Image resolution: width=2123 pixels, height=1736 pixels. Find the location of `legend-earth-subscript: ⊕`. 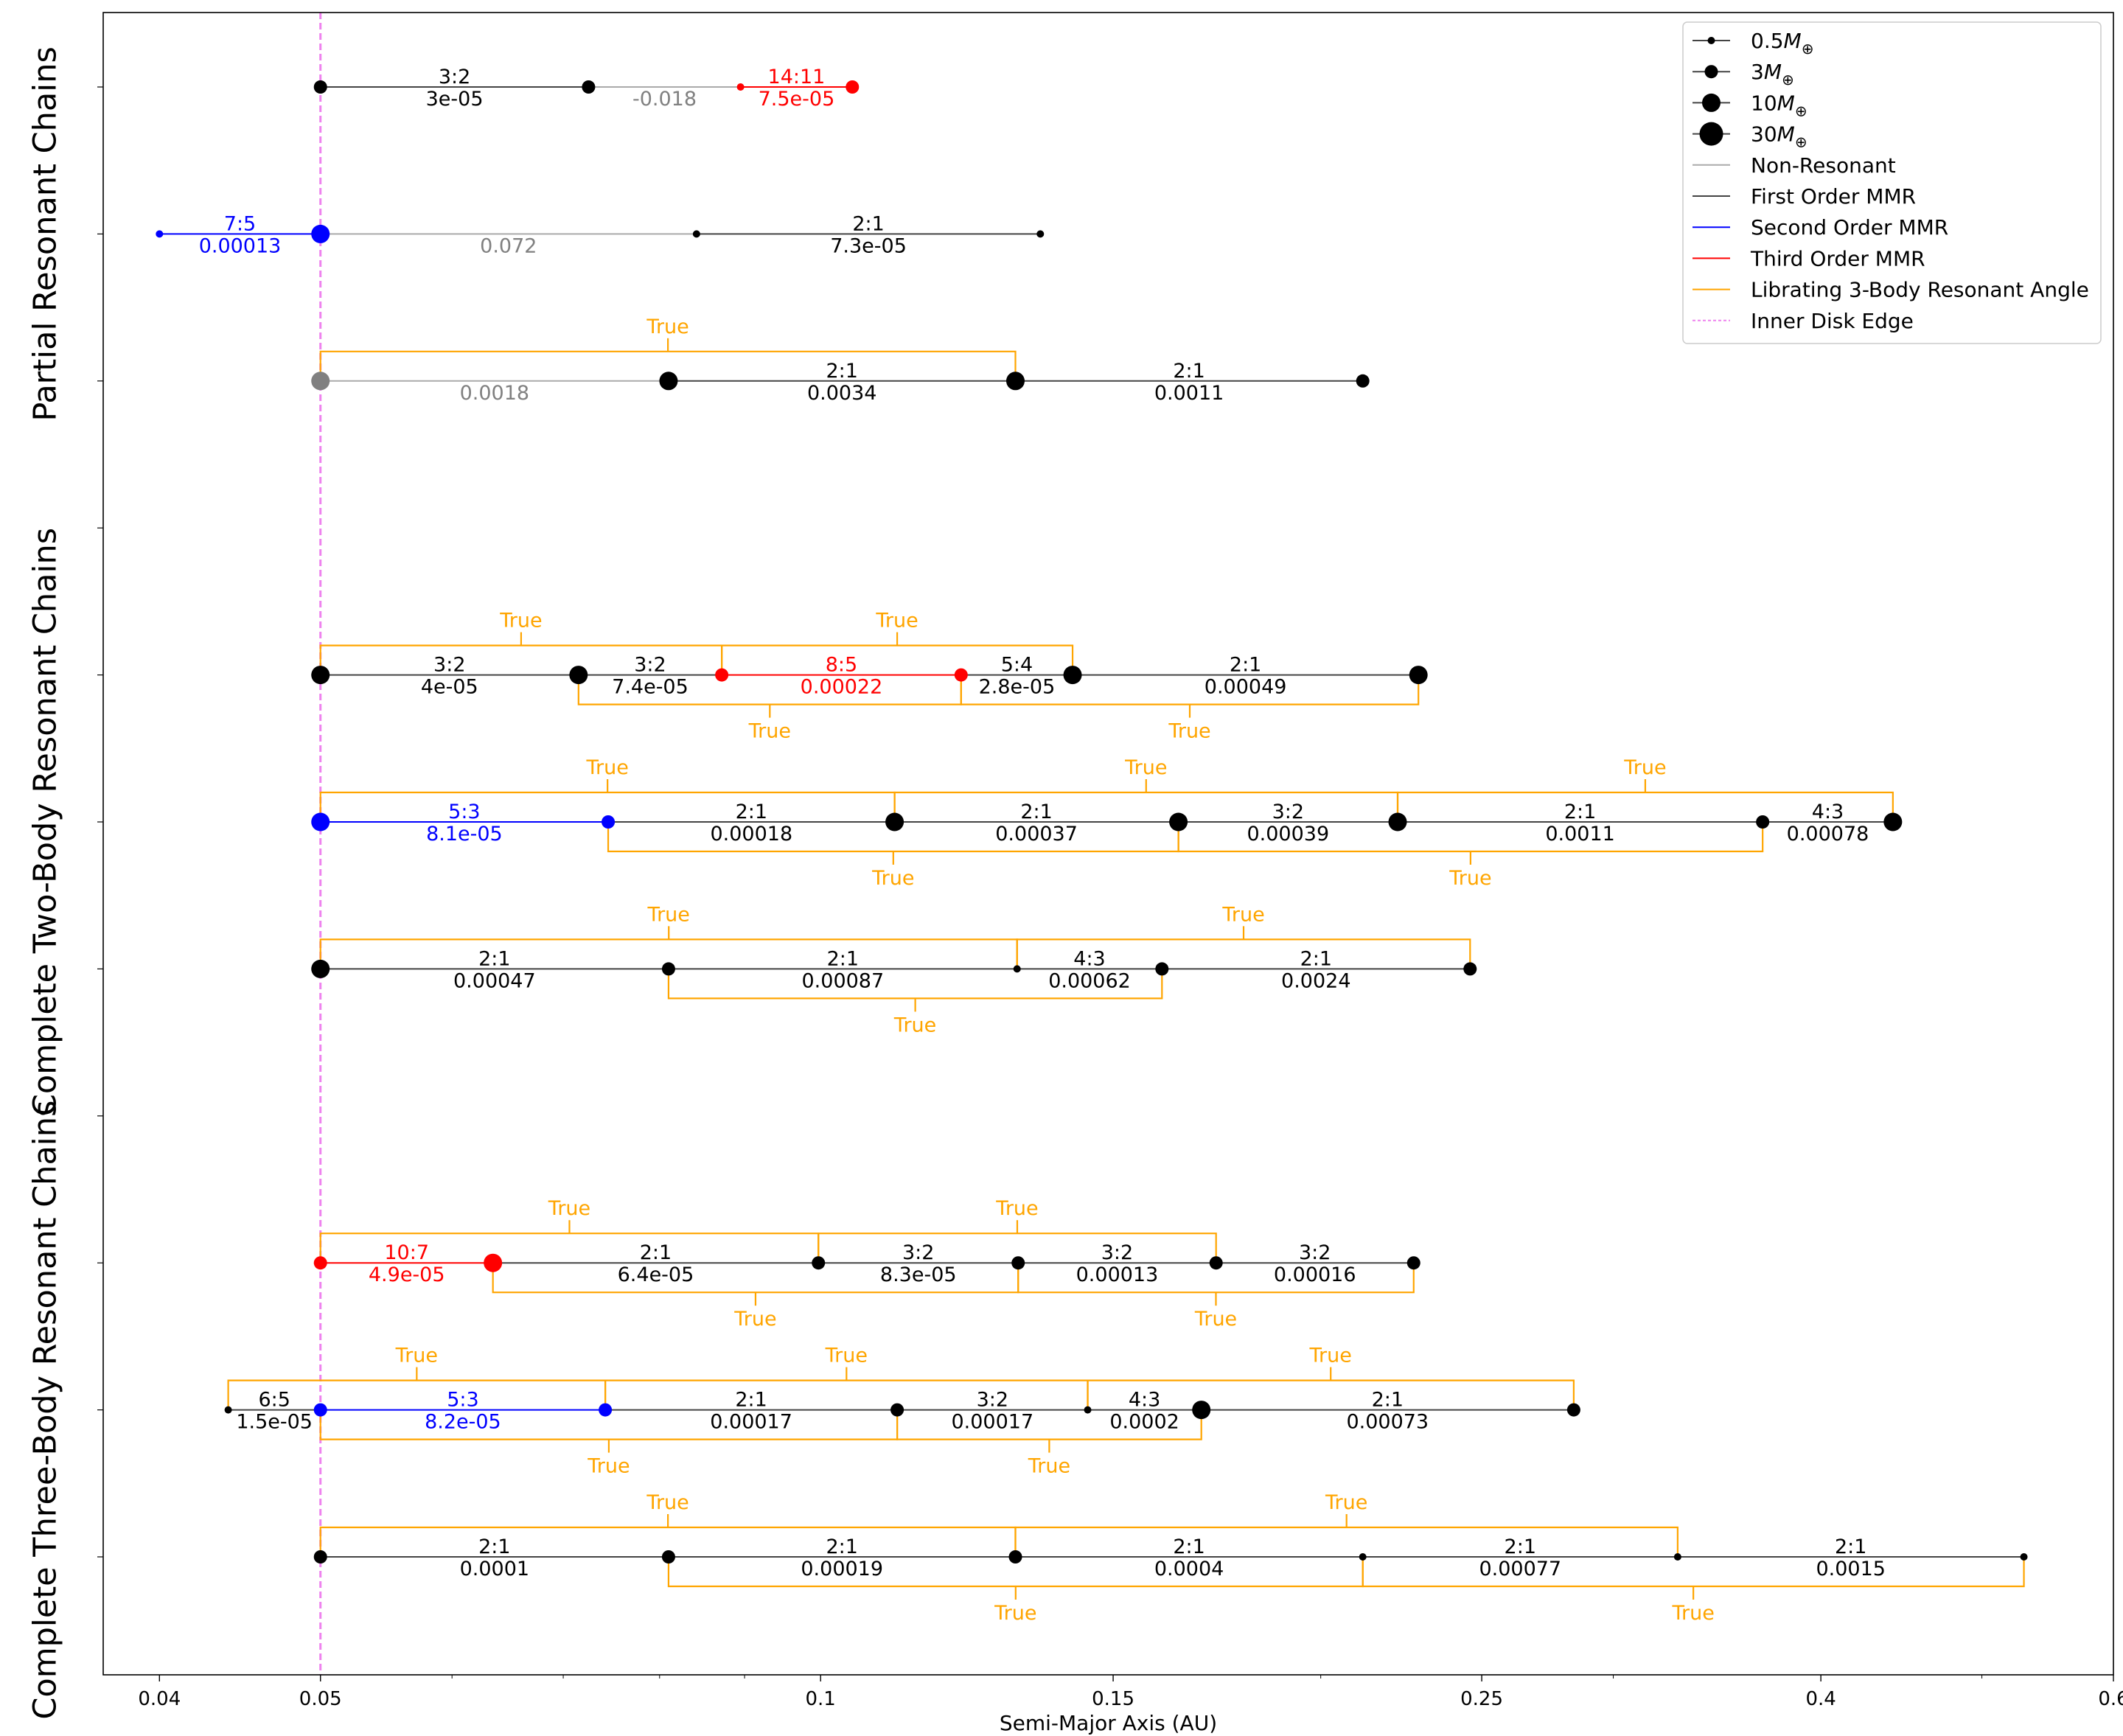

legend-earth-subscript: ⊕ is located at coordinates (1801, 110).